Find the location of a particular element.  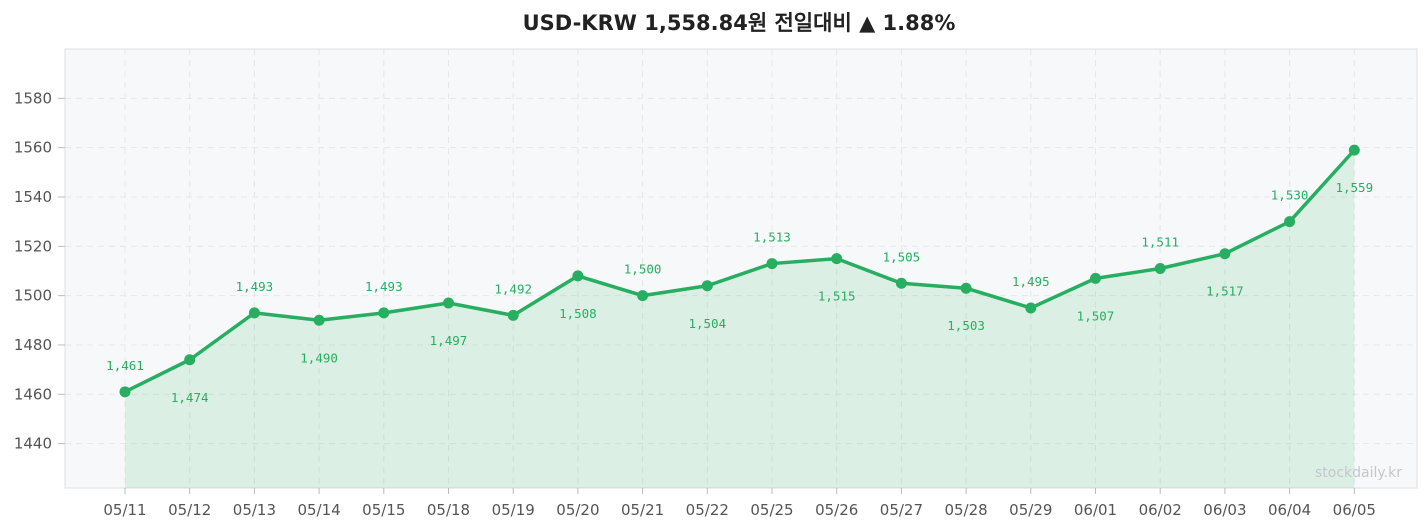

data-label: 1,508 is located at coordinates (578, 313).